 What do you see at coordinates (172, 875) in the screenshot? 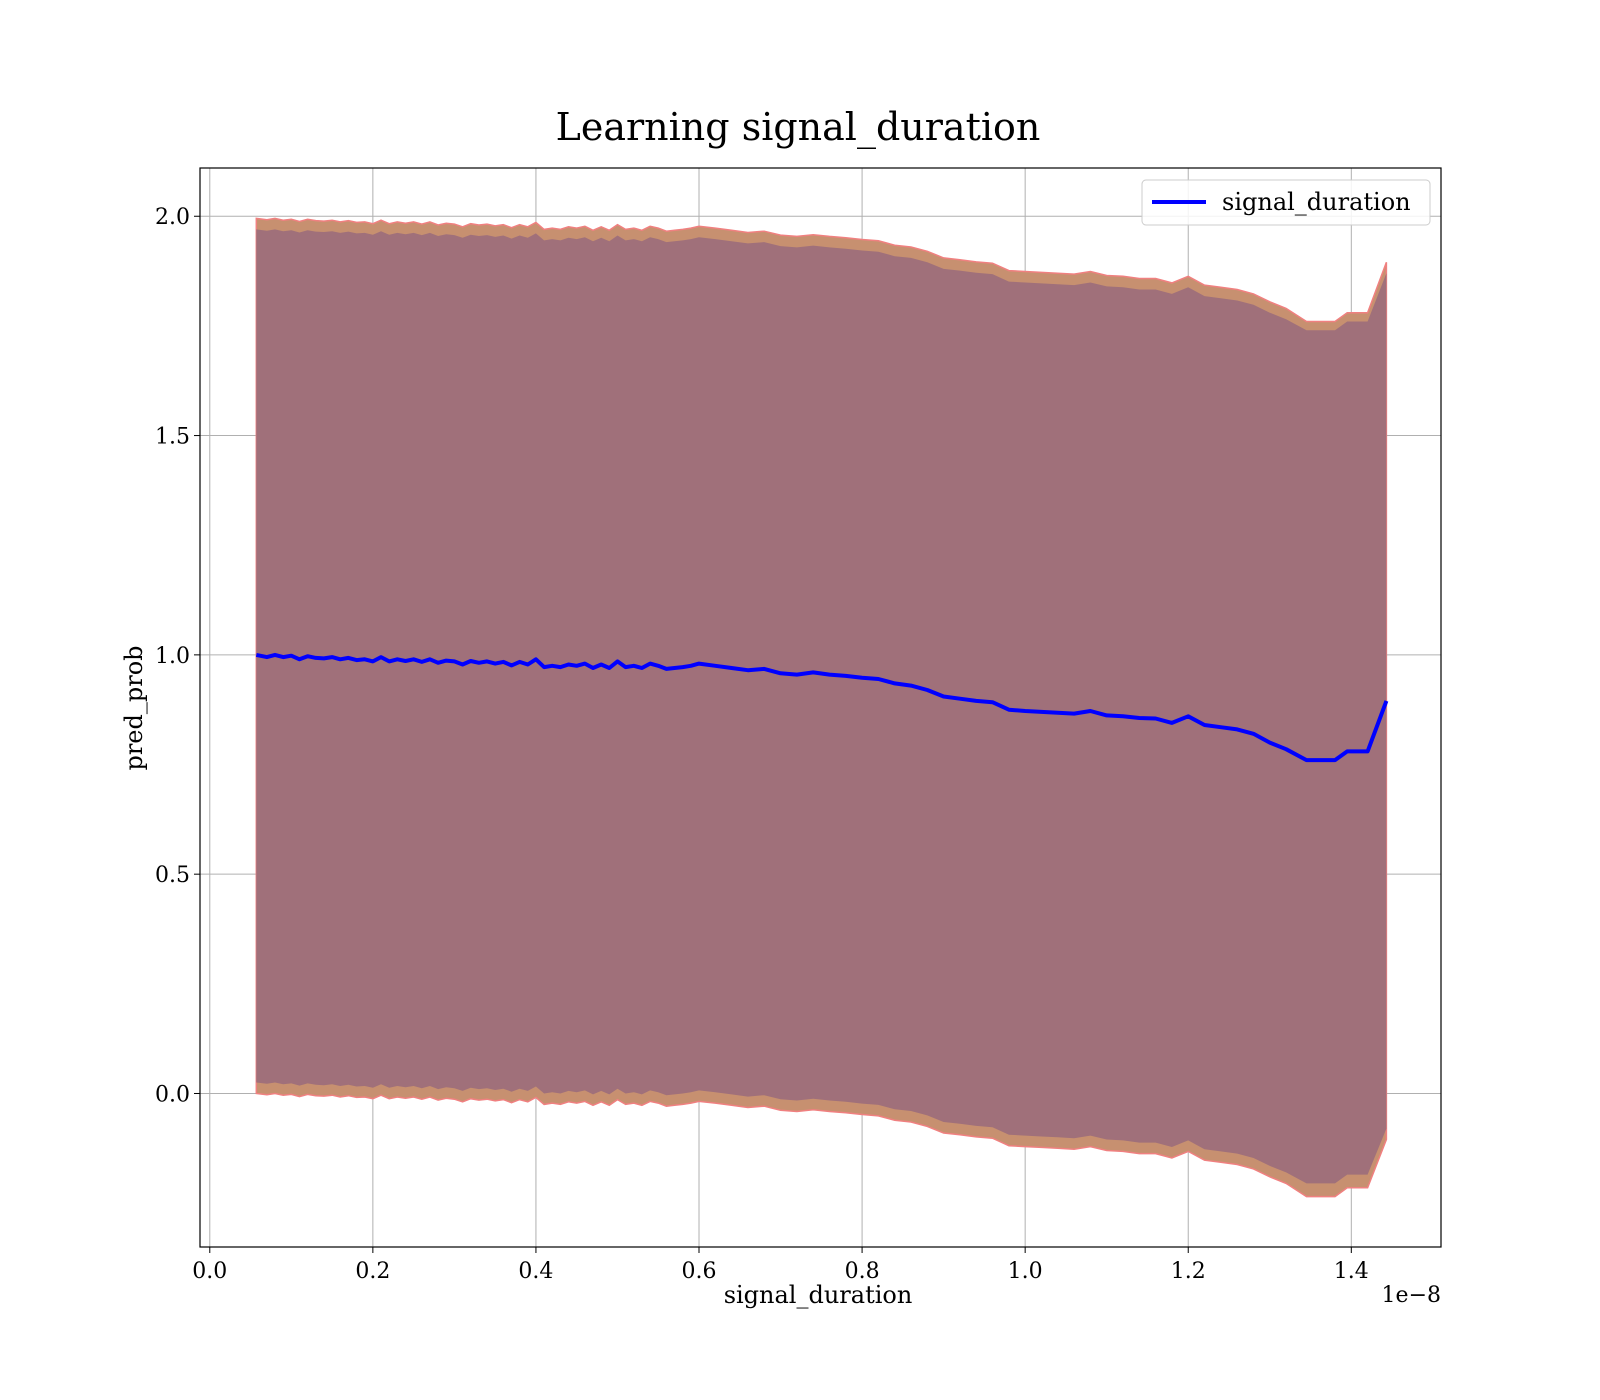
I see `y-tick-label-1: 0.5` at bounding box center [172, 875].